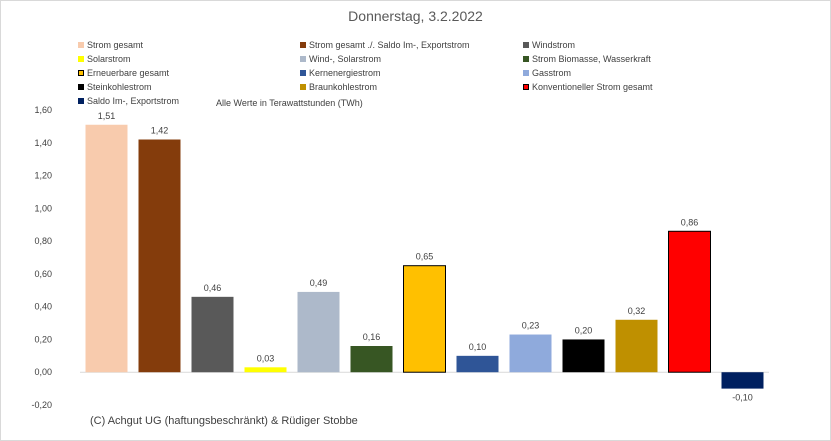 The height and width of the screenshot is (441, 831). I want to click on data-label: 0,46, so click(213, 288).